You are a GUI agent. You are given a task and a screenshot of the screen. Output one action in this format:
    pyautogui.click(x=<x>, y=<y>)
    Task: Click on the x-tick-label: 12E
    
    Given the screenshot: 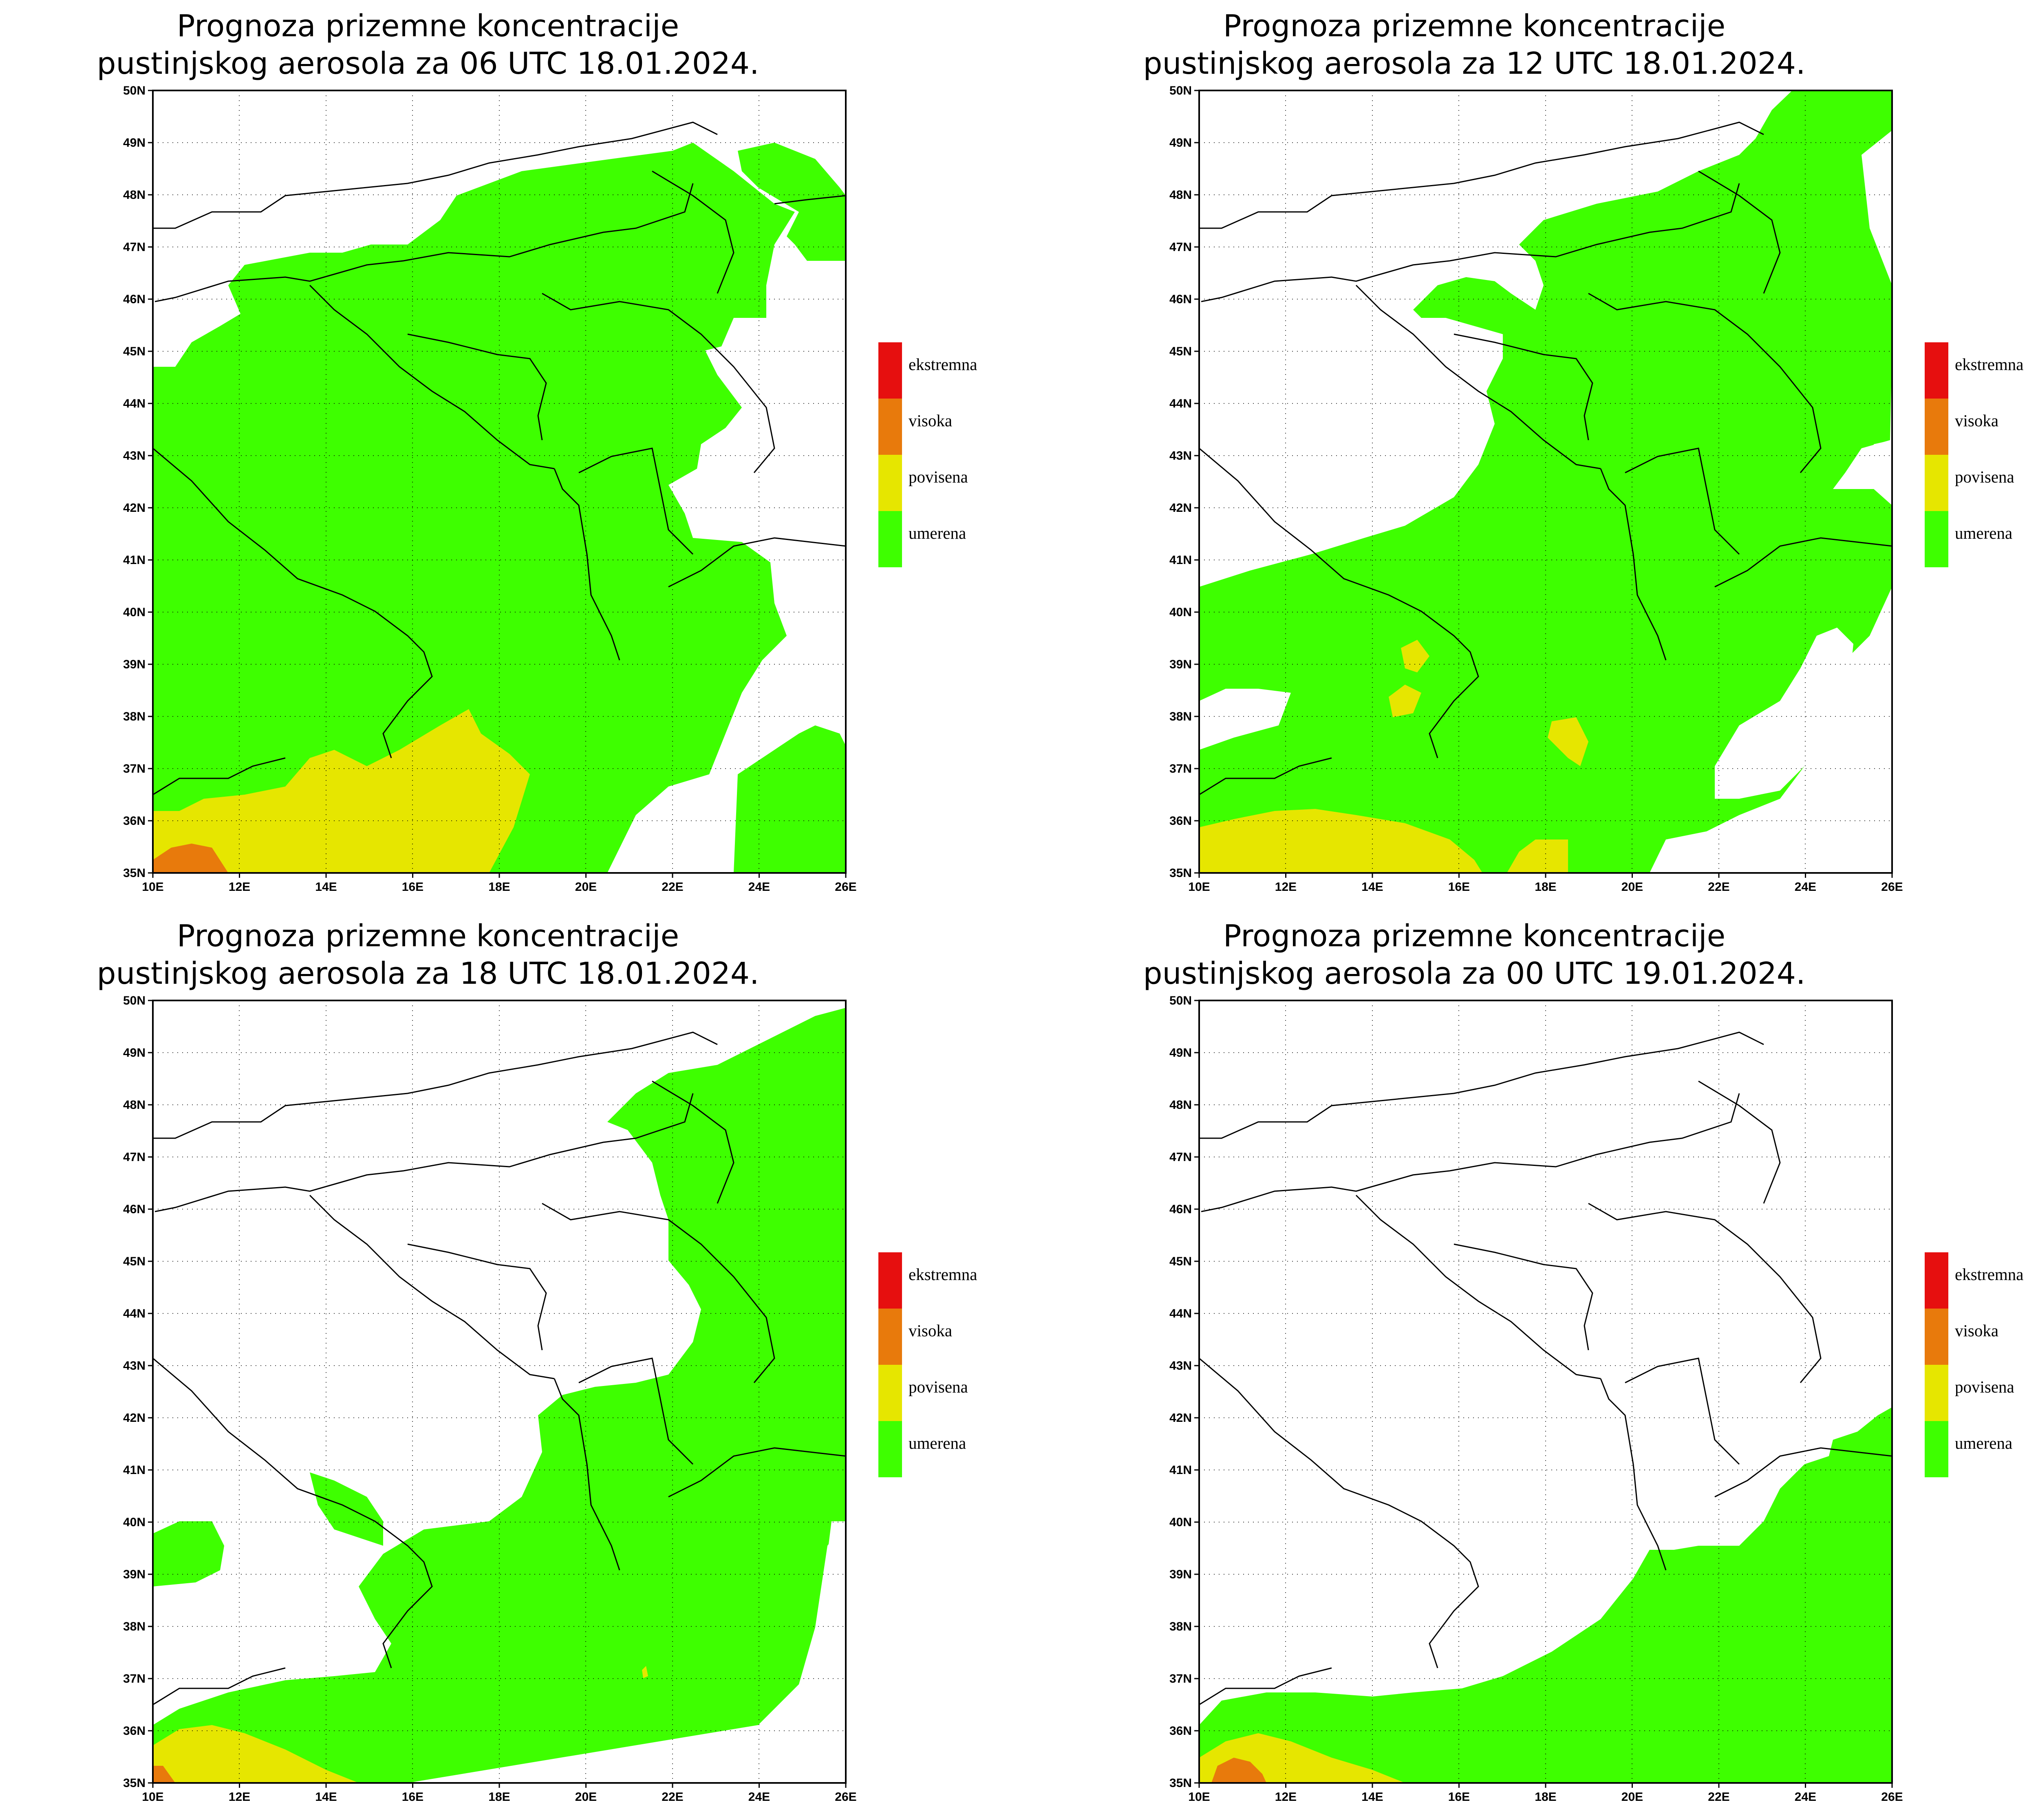 What is the action you would take?
    pyautogui.click(x=1286, y=887)
    